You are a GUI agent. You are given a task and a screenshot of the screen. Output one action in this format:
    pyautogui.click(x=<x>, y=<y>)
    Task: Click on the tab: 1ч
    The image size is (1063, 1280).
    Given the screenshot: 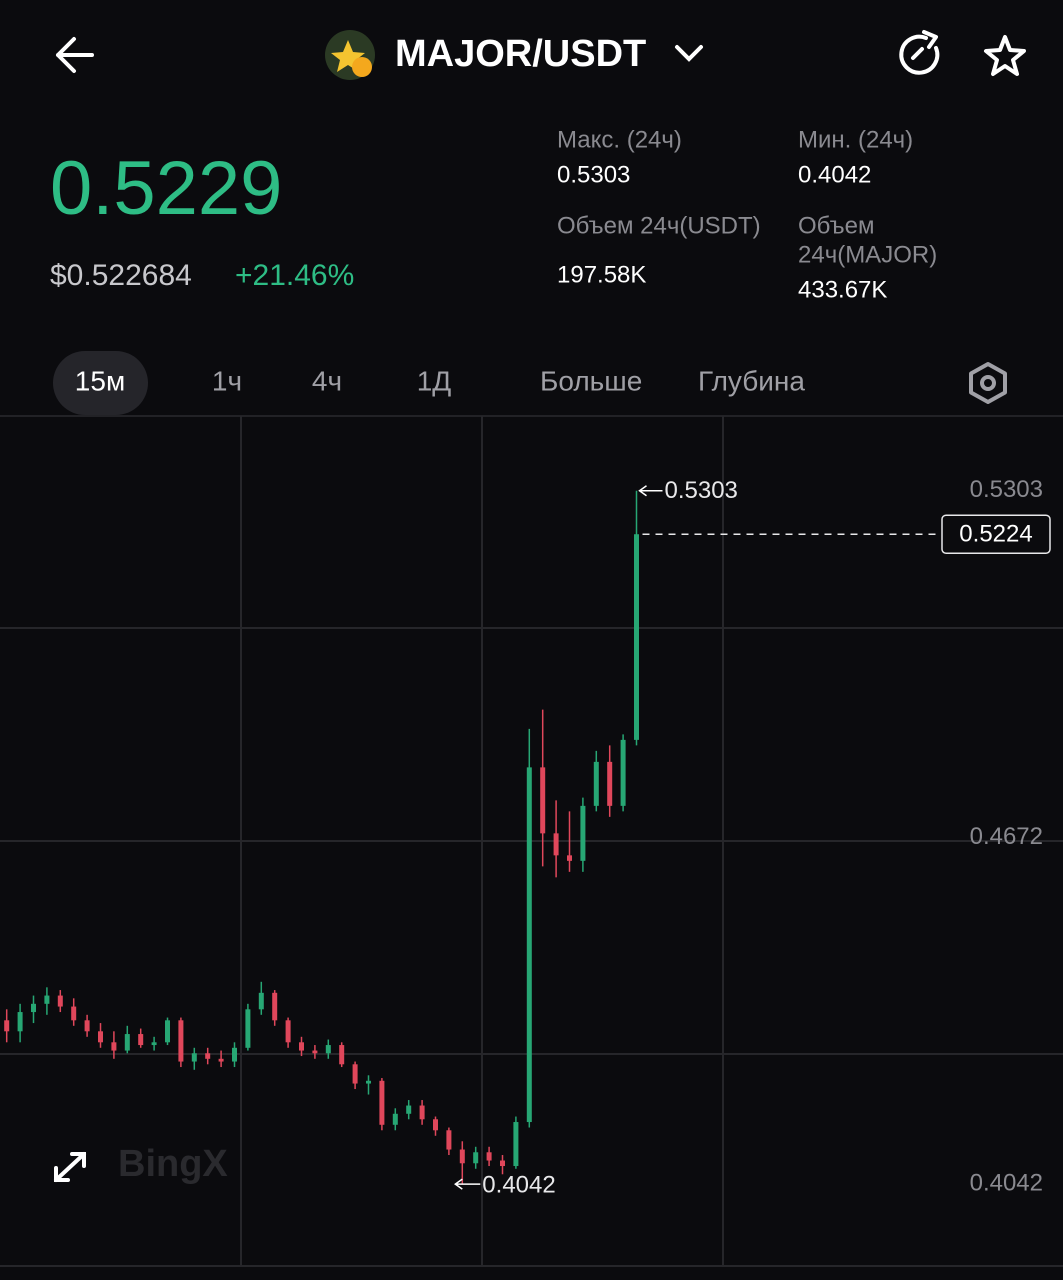 What is the action you would take?
    pyautogui.click(x=227, y=380)
    